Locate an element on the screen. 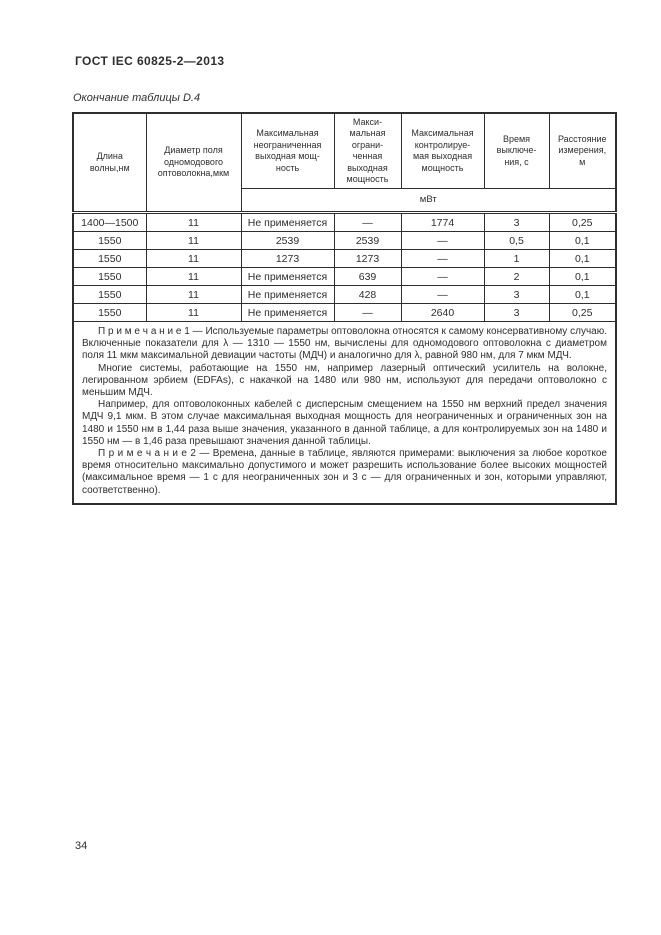  cell-restricted-power: 428 is located at coordinates (367, 294).